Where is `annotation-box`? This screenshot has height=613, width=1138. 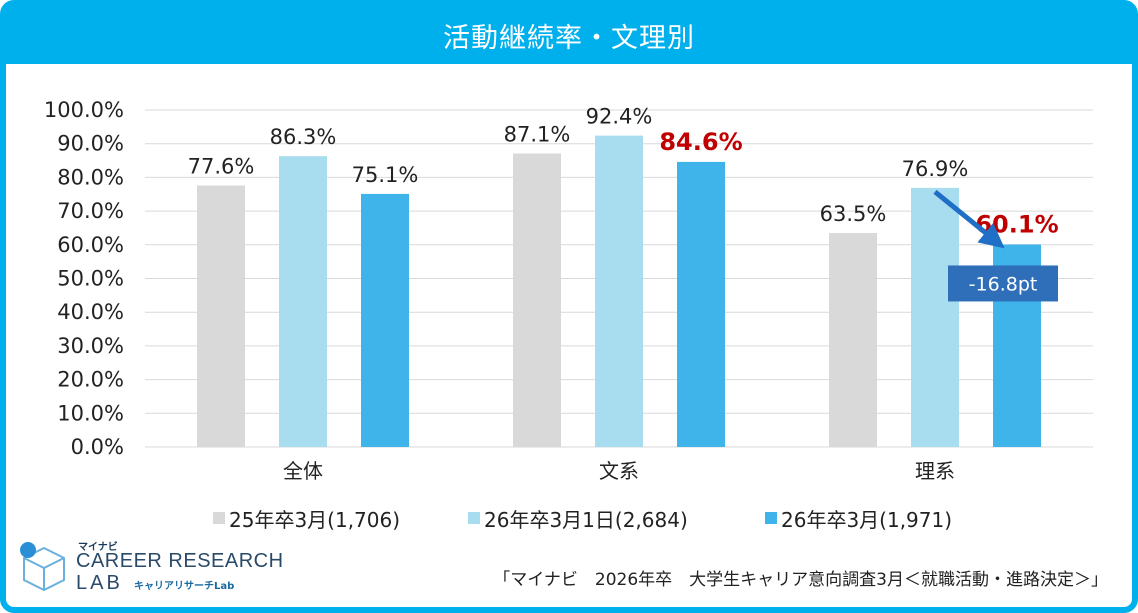 annotation-box is located at coordinates (1003, 283).